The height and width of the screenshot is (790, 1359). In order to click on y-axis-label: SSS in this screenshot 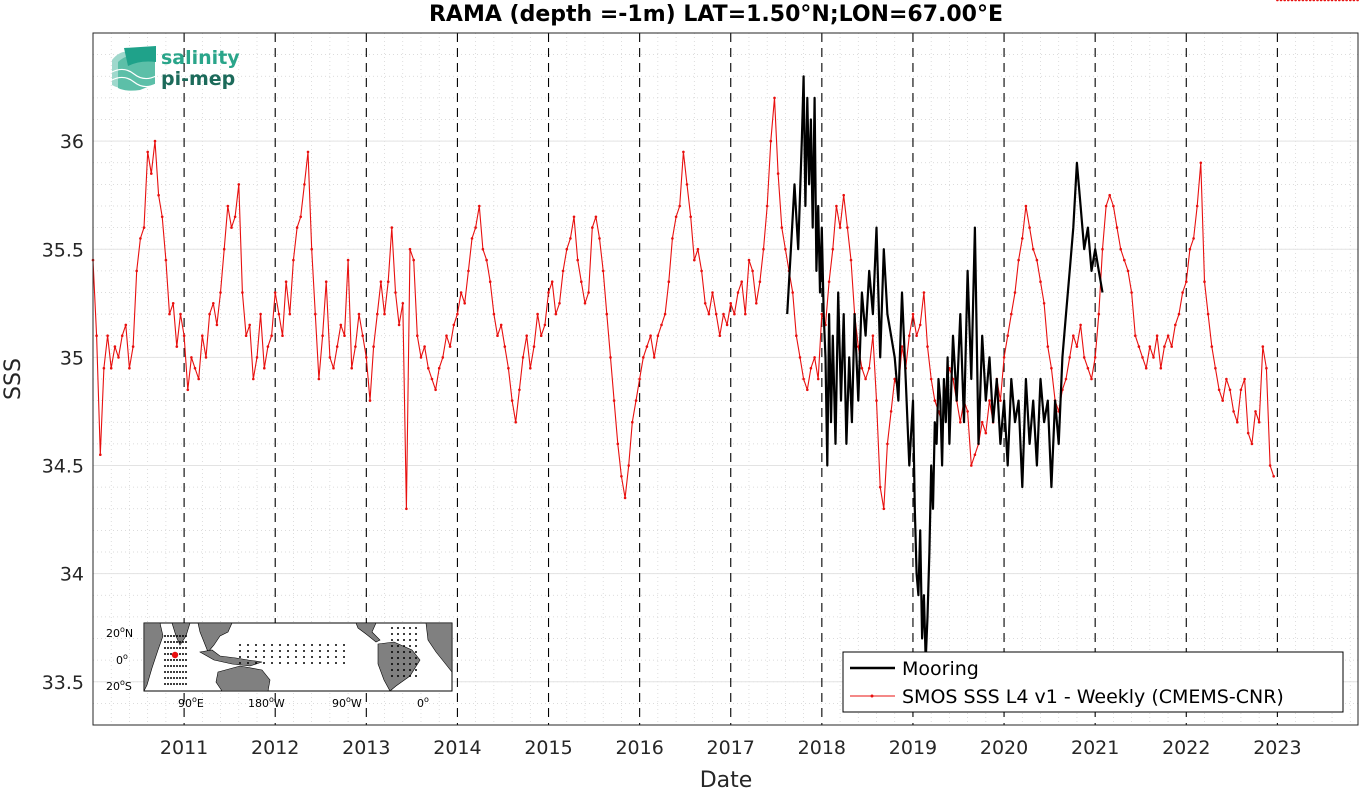, I will do `click(13, 379)`.